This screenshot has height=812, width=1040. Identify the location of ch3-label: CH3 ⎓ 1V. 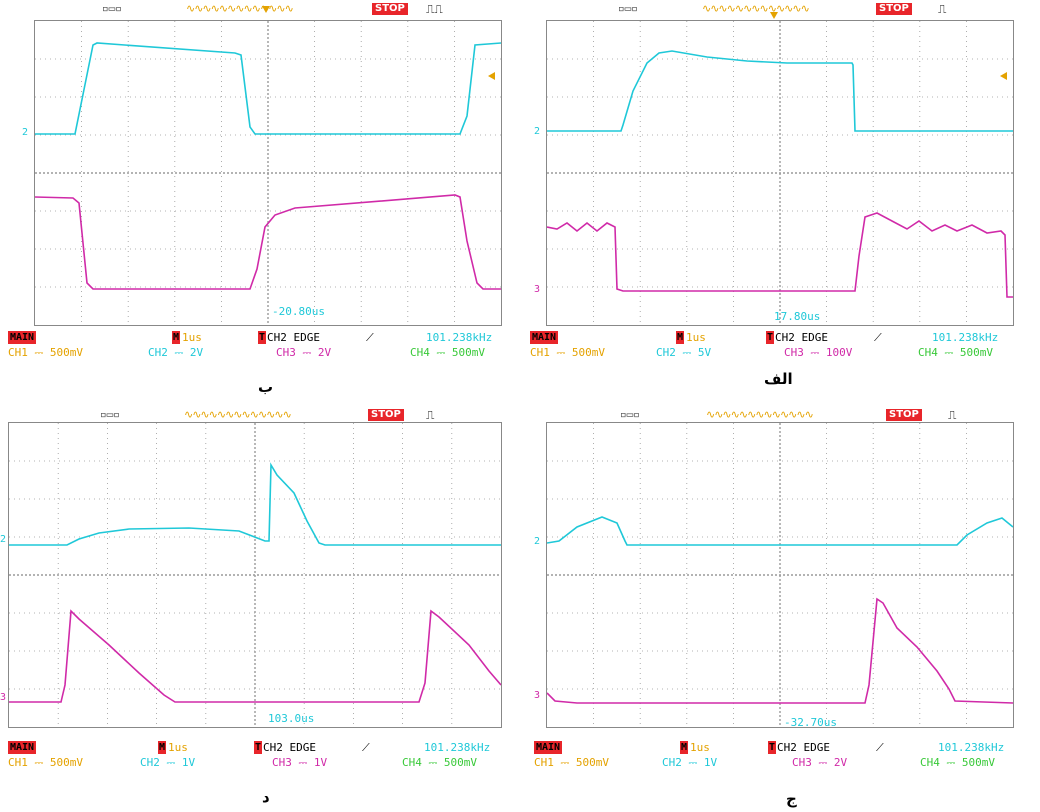
(300, 762).